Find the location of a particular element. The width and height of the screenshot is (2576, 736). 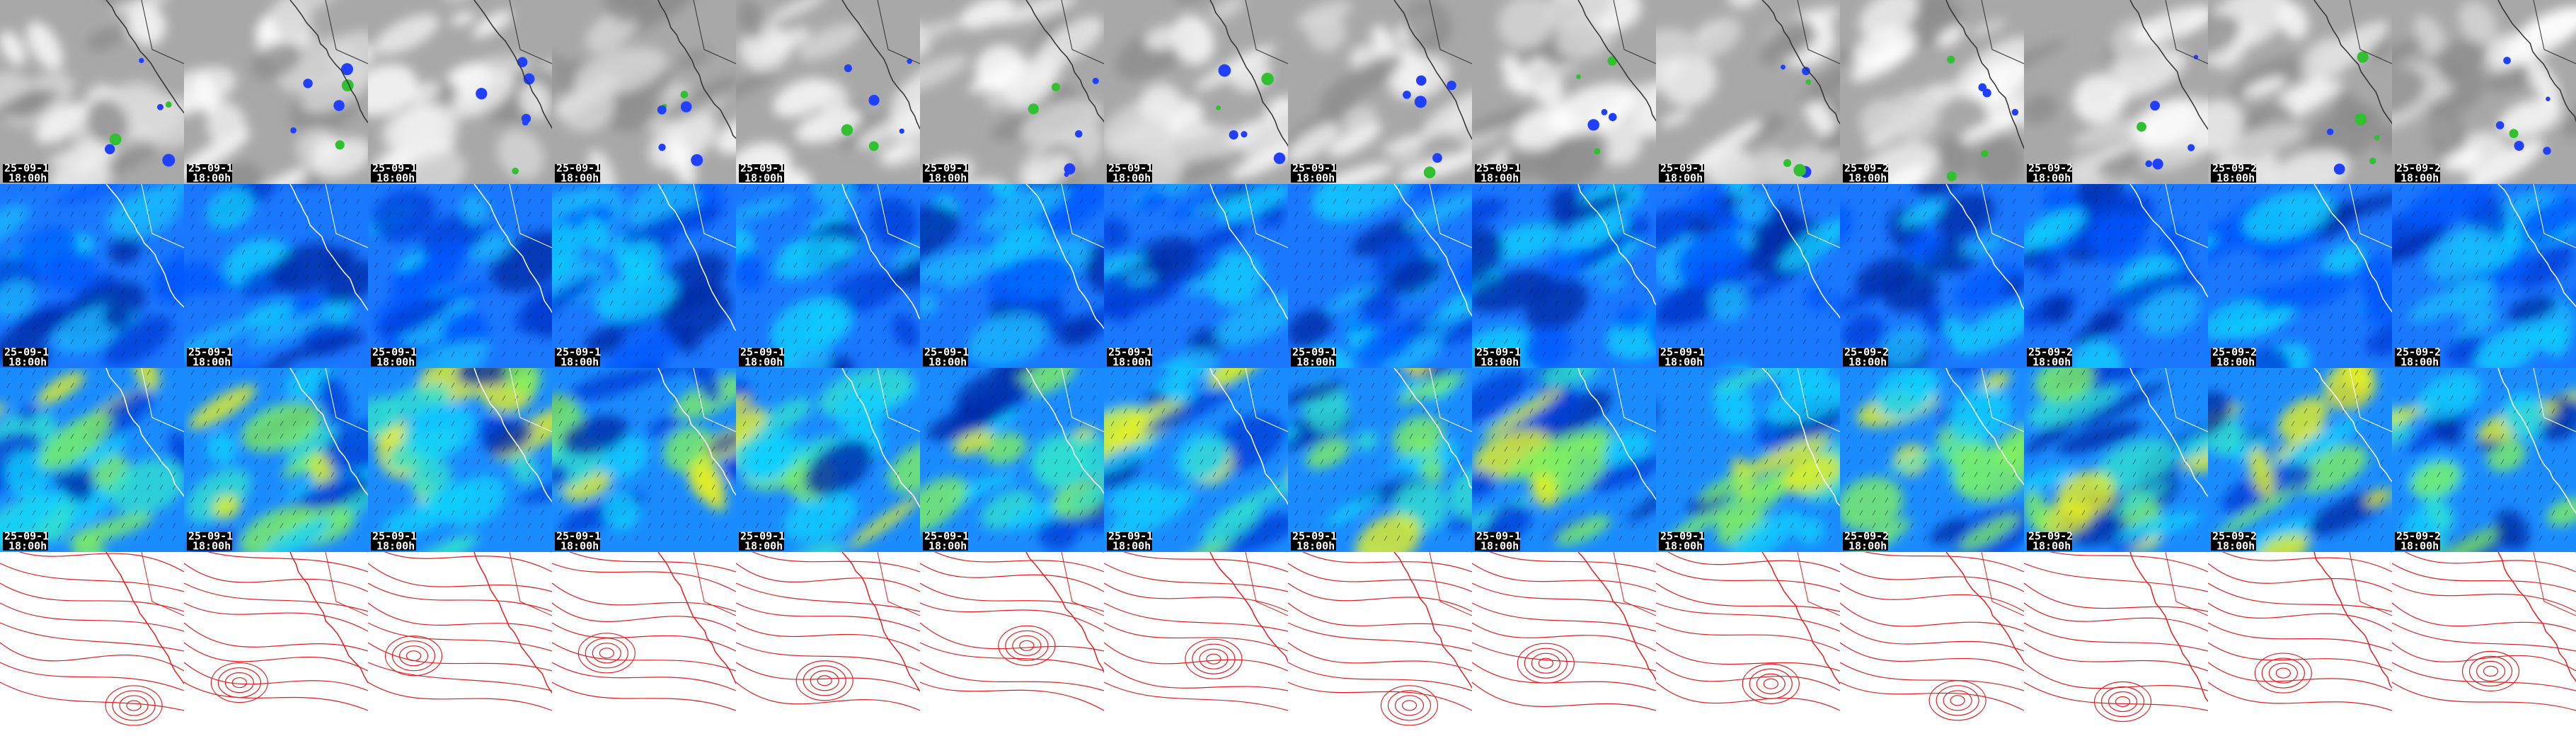

coastline is located at coordinates (2169, 65).